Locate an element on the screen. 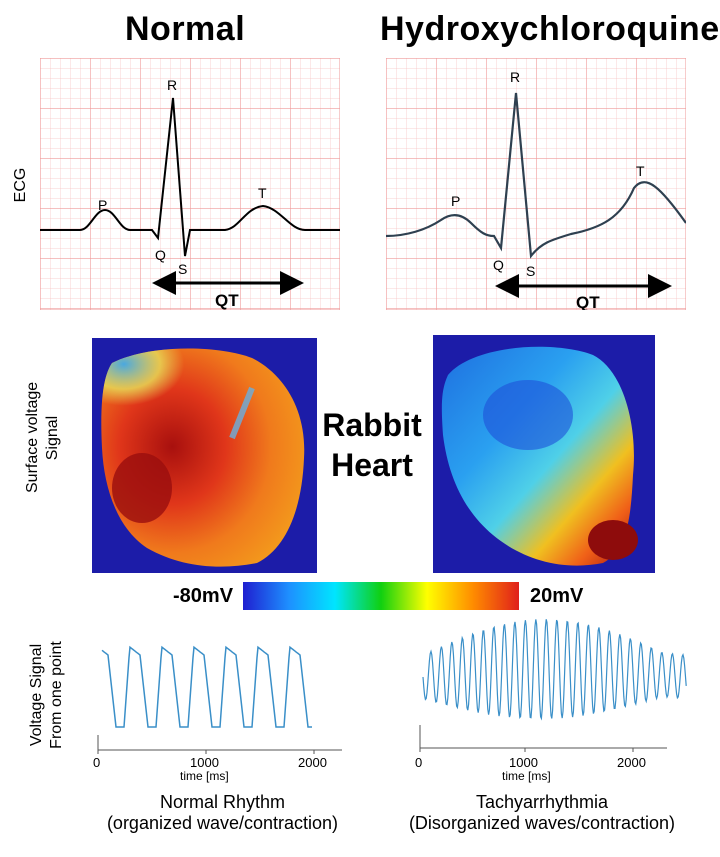 Image resolution: width=720 pixels, height=857 pixels. row-label-ecg: ECG is located at coordinates (20, 185).